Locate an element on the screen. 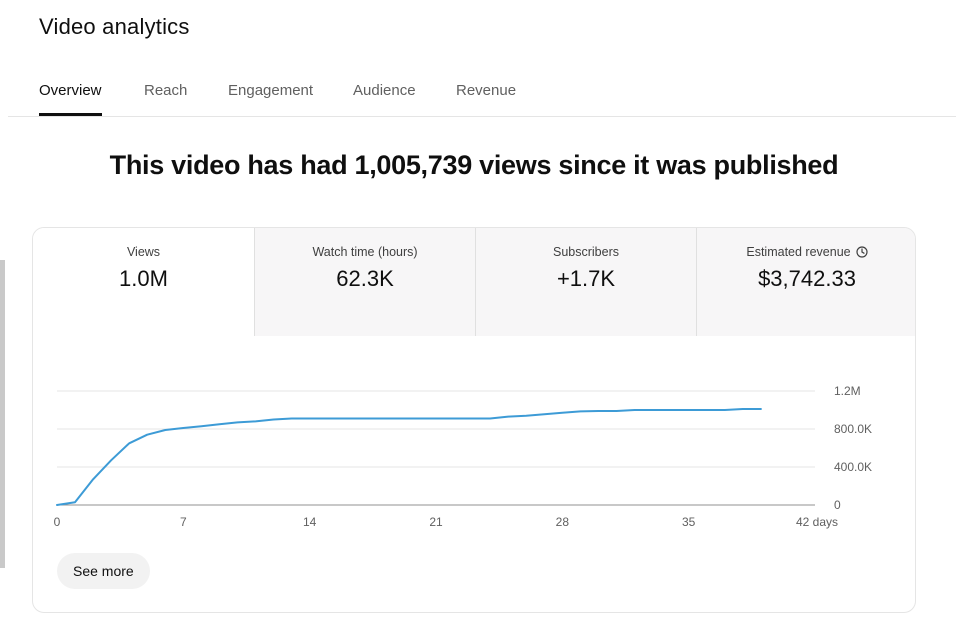 The height and width of the screenshot is (638, 956). tab-engagement: Engagement is located at coordinates (271, 90).